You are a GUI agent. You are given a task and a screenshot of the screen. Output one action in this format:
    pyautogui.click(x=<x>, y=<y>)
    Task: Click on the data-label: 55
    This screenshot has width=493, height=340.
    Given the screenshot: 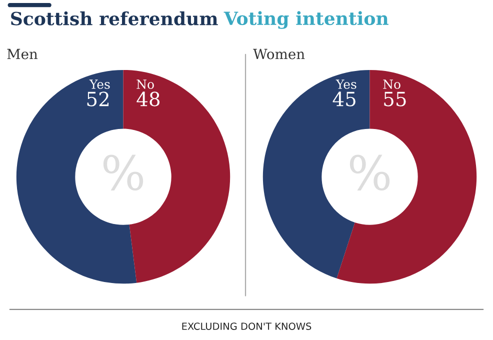 What is the action you would take?
    pyautogui.click(x=395, y=99)
    